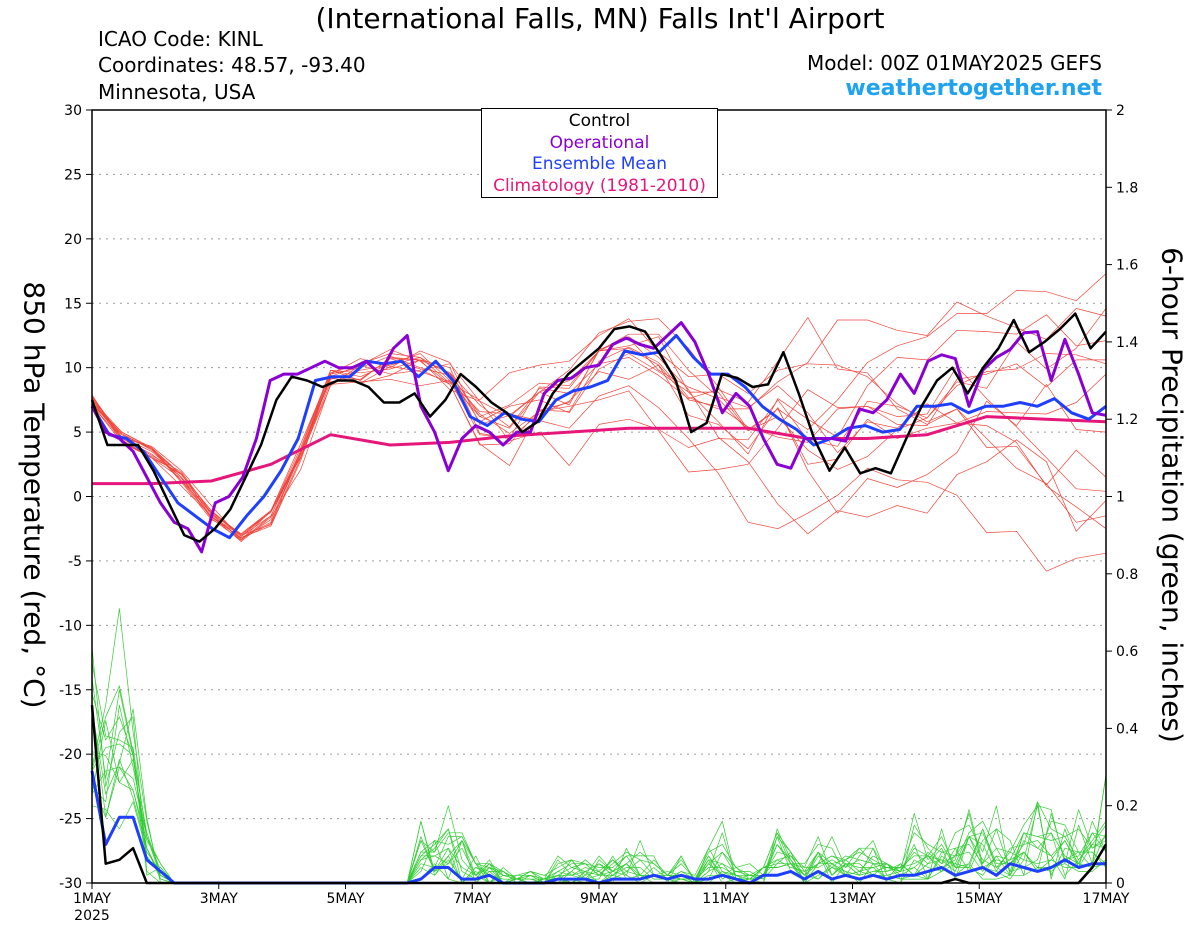 This screenshot has width=1200, height=927. I want to click on y-tick-label-left: 10, so click(73, 369).